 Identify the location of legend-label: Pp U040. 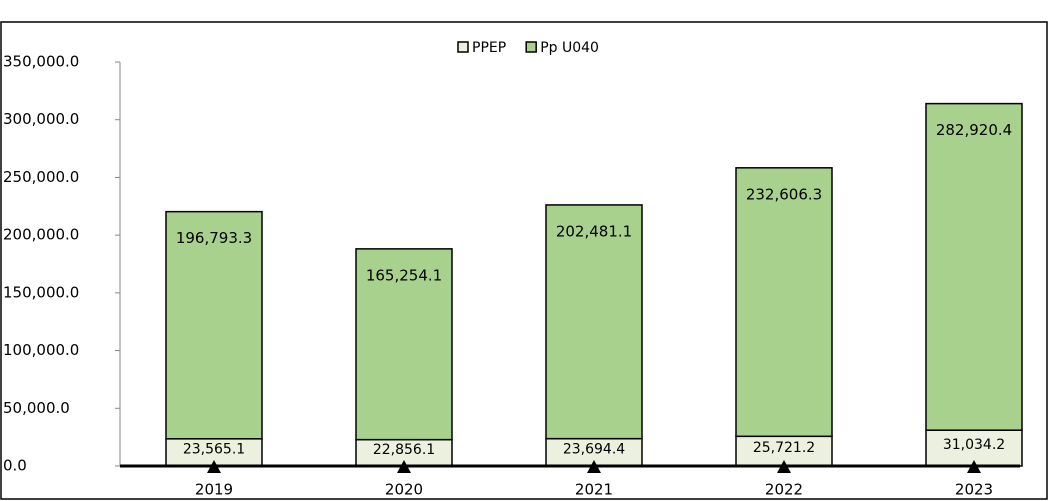
(569, 48).